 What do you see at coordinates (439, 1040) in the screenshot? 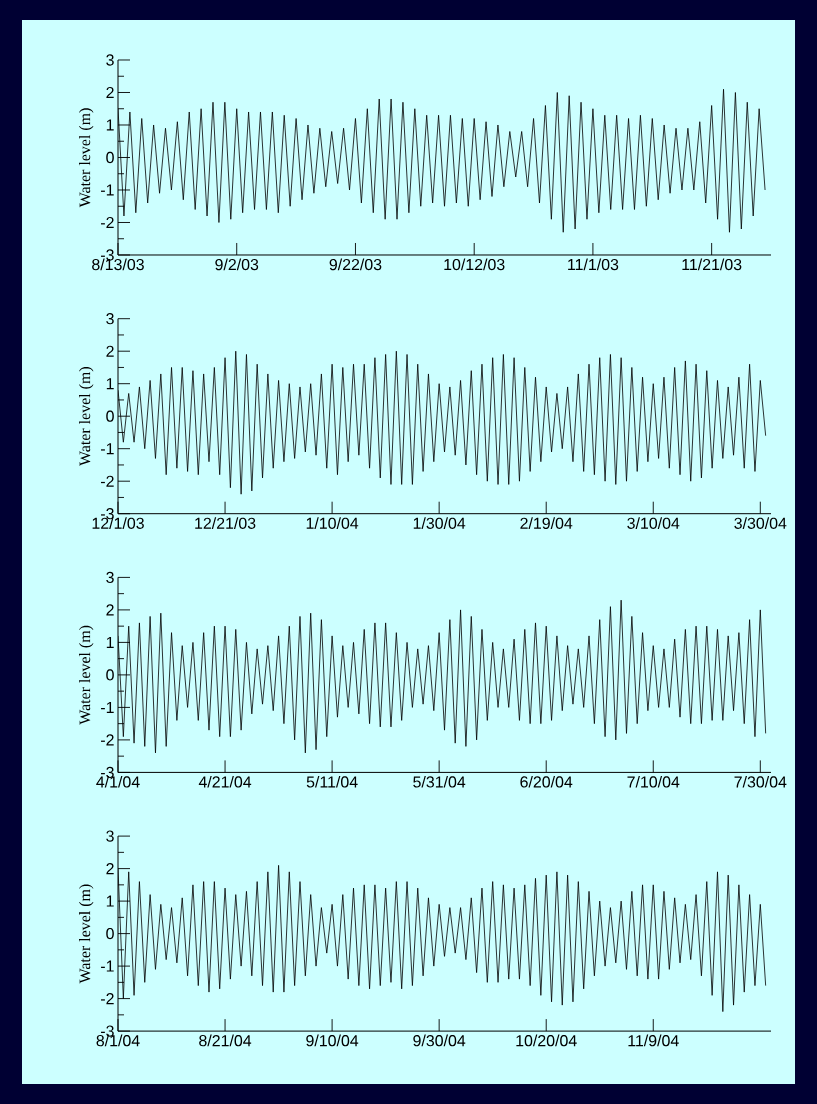
I see `x-tick-label: 9/30/04` at bounding box center [439, 1040].